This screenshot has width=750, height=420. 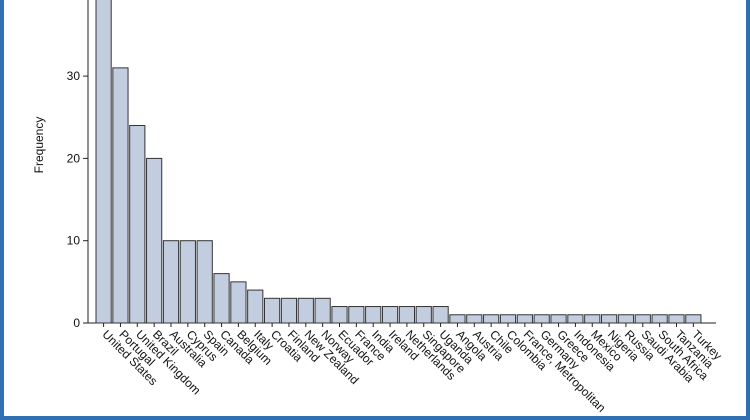 I want to click on y-tick-label: 30, so click(x=74, y=76).